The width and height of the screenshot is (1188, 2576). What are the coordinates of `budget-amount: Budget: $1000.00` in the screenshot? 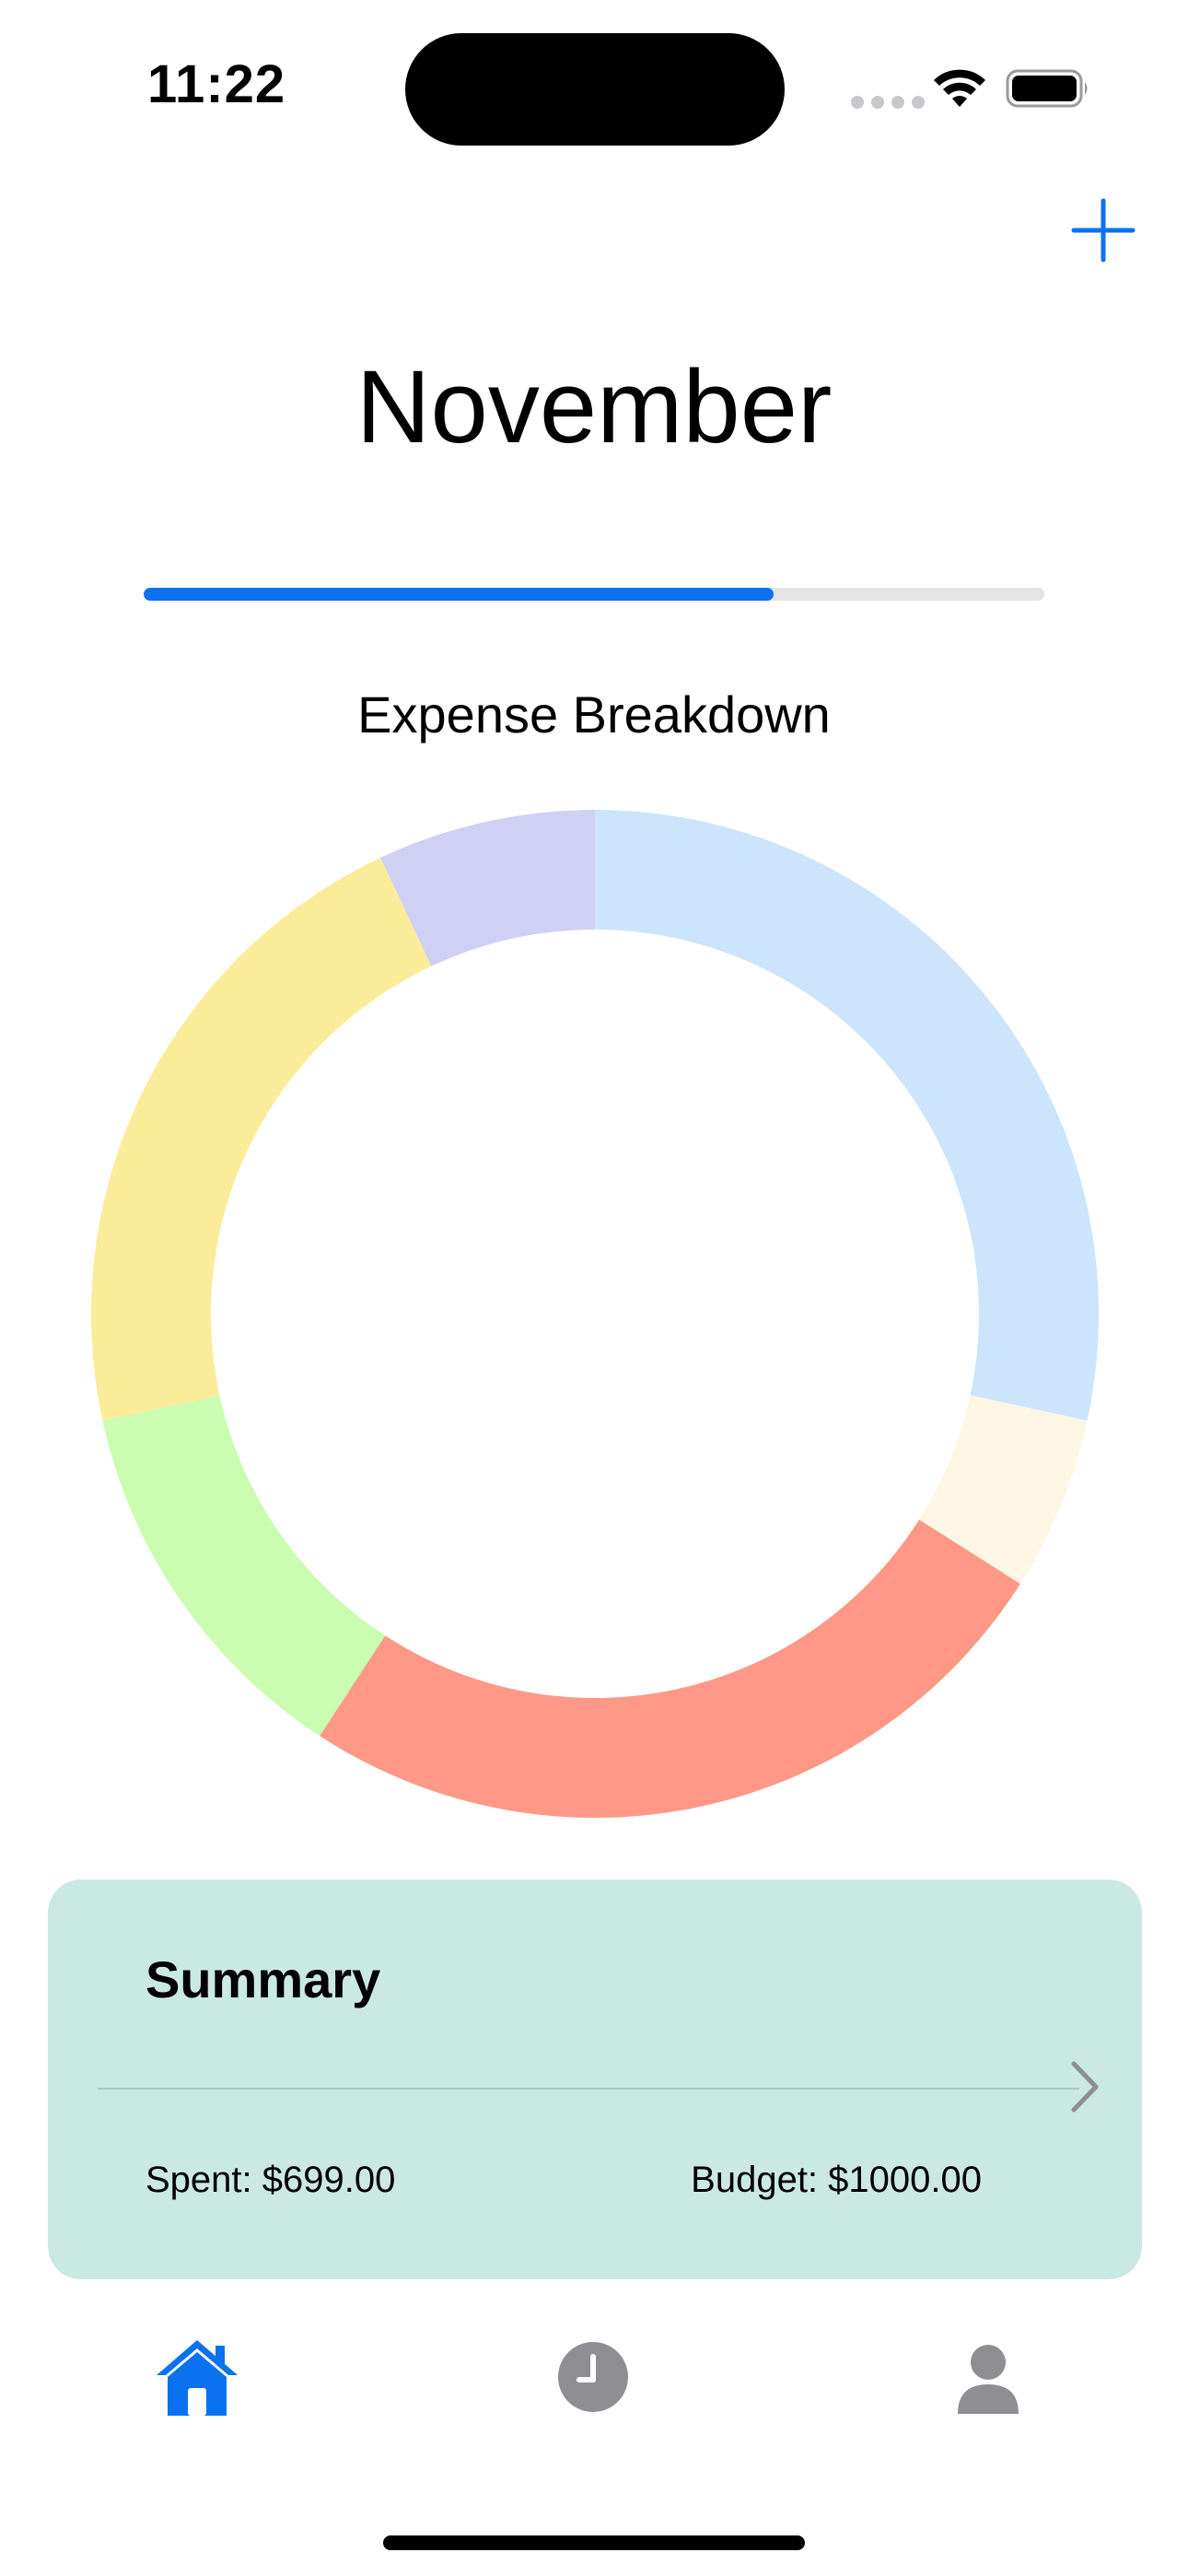 It's located at (836, 2180).